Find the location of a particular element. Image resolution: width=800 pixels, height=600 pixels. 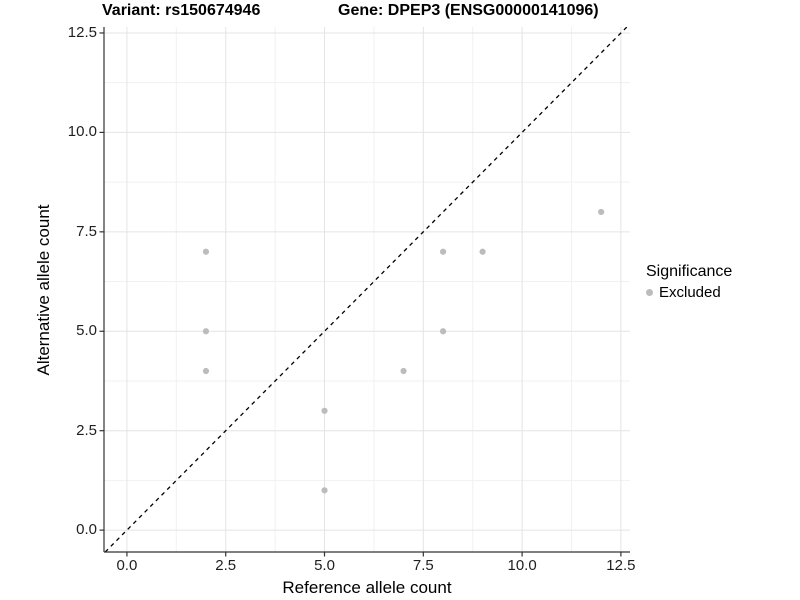

plot-title-variant: Variant: rs150674946 is located at coordinates (181, 10).